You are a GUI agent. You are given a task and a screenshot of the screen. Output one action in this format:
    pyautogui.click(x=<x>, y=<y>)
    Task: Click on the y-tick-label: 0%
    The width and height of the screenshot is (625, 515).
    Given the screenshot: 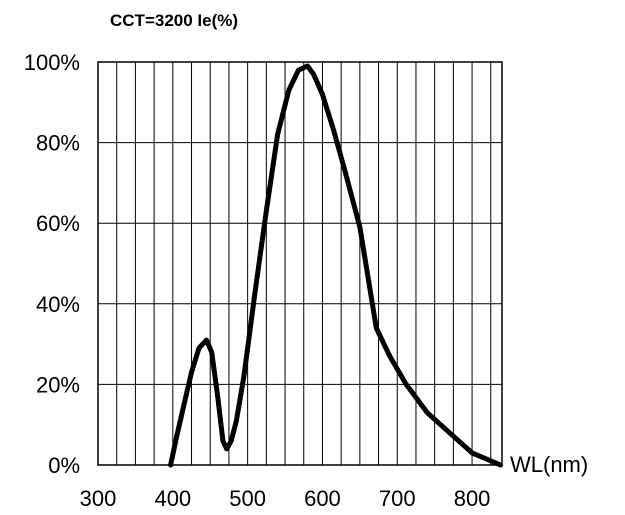 What is the action you would take?
    pyautogui.click(x=64, y=465)
    